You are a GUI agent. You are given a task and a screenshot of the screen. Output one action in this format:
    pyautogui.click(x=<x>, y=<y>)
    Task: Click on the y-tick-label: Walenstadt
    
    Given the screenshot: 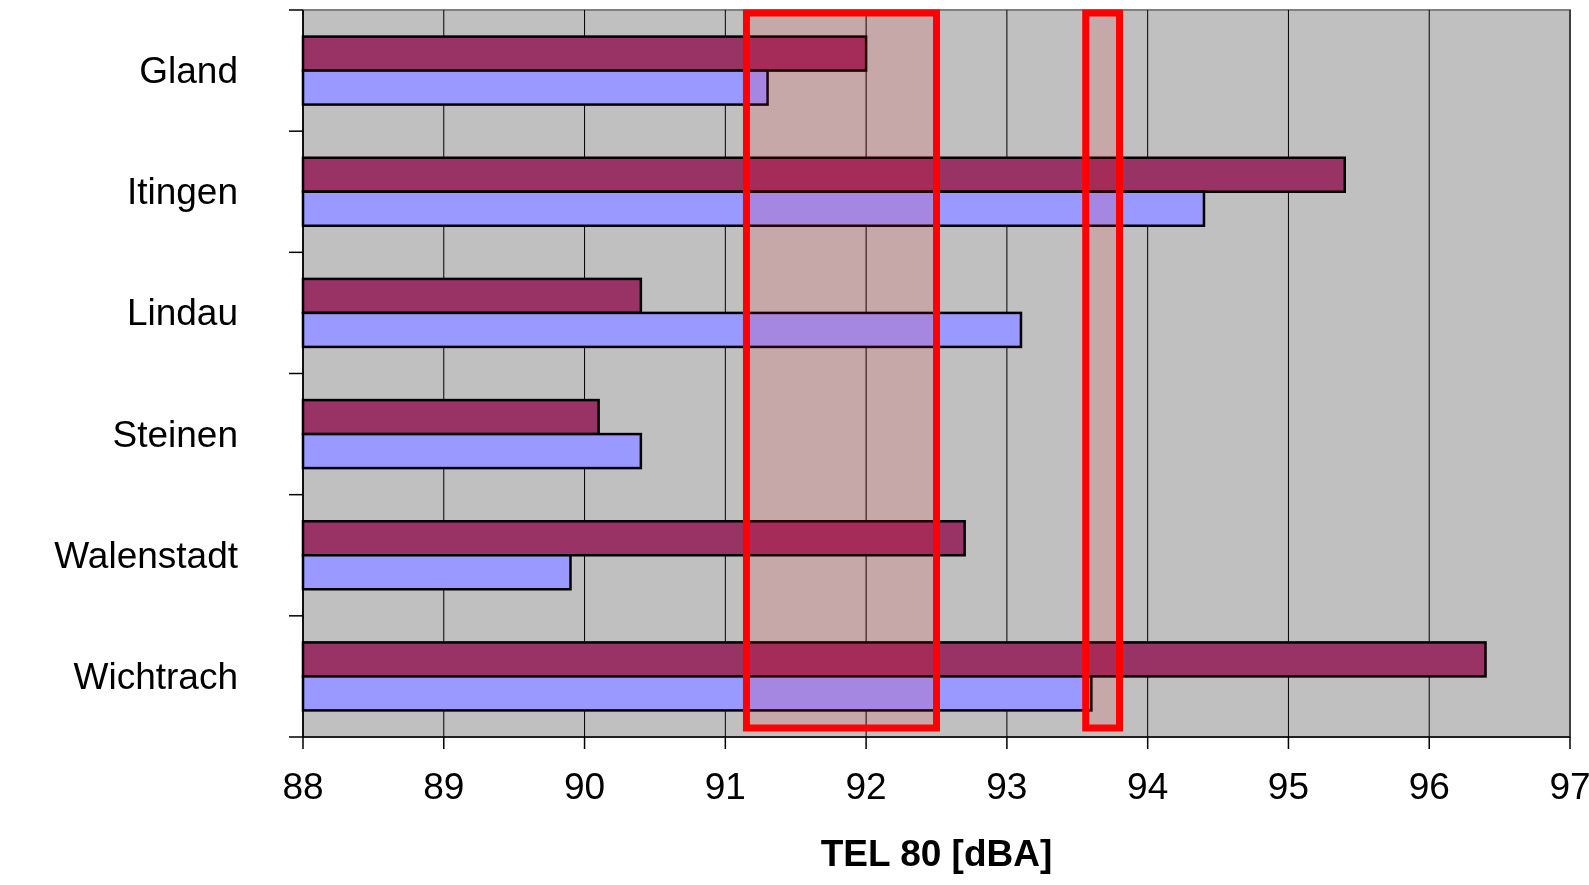 What is the action you would take?
    pyautogui.click(x=146, y=555)
    